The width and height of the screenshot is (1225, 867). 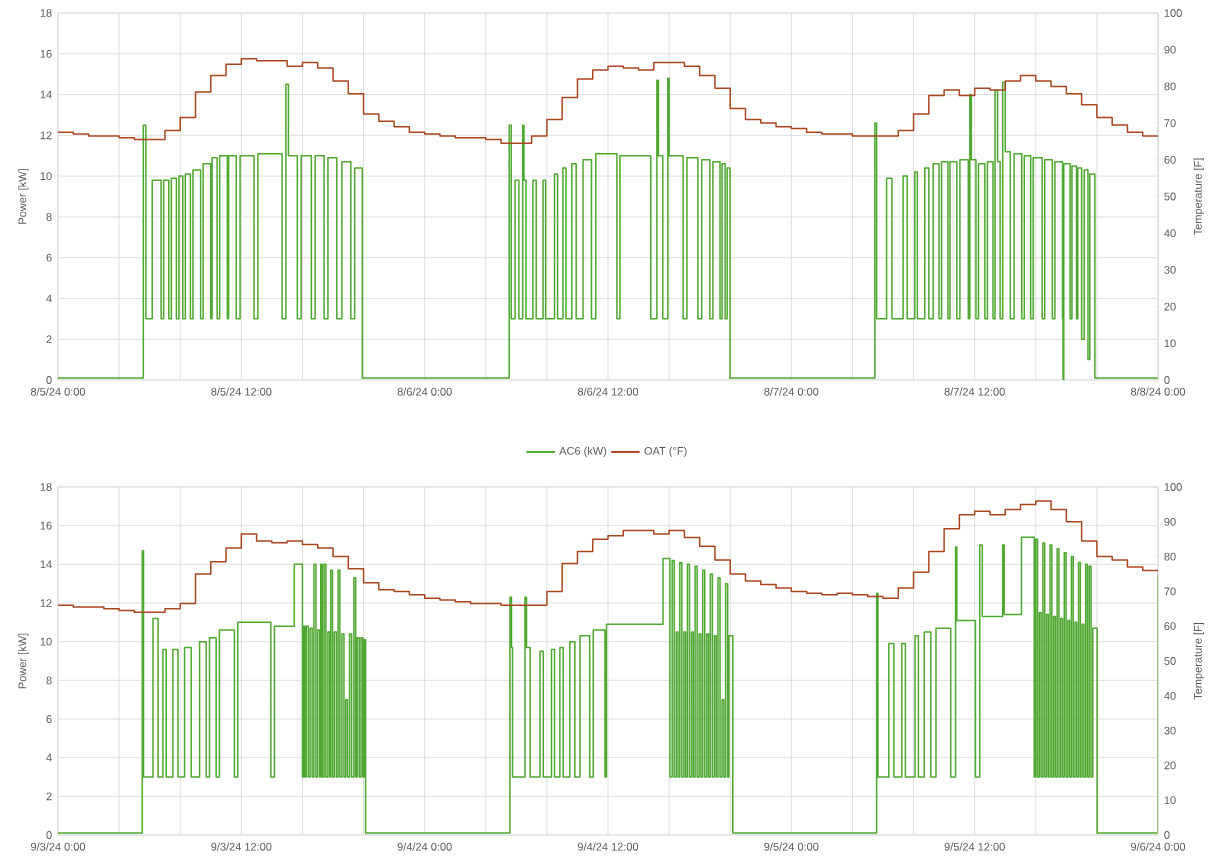 What do you see at coordinates (583, 451) in the screenshot?
I see `legend-label: AC6 (kW)` at bounding box center [583, 451].